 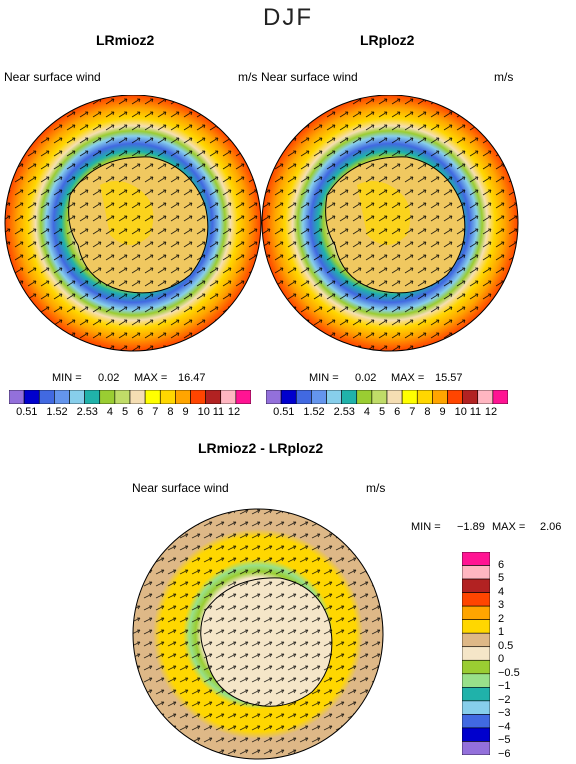 I want to click on panel2-colorbar-tick-label: 2.5, so click(x=341, y=412).